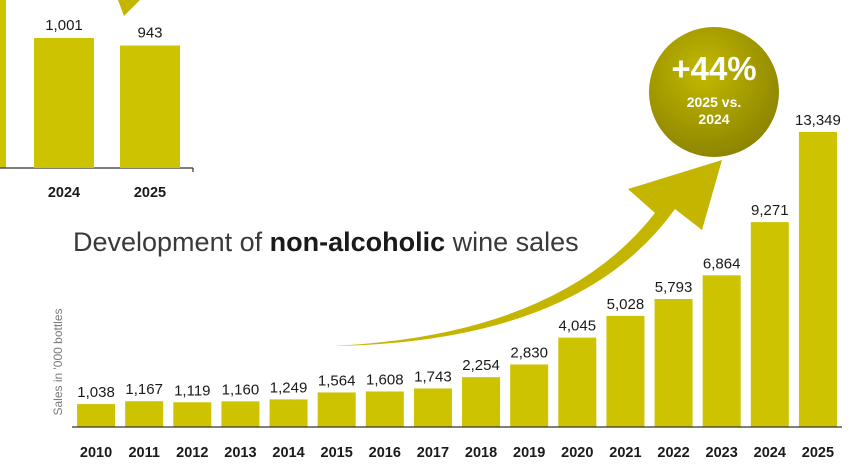 The height and width of the screenshot is (470, 868). Describe the element at coordinates (481, 402) in the screenshot. I see `bar-2018` at that location.